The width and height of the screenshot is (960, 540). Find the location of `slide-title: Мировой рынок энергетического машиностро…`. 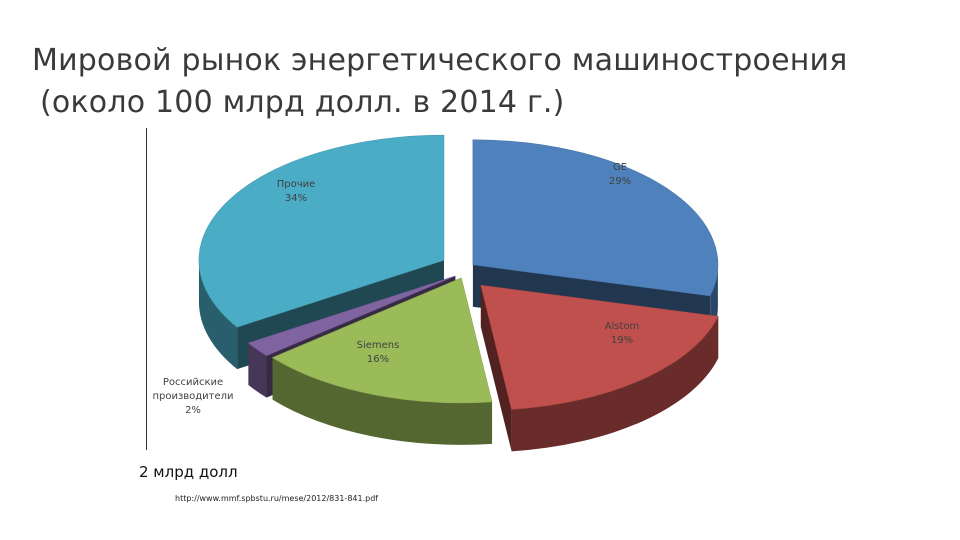

slide-title: Мировой рынок энергетического машиностро… is located at coordinates (482, 82).